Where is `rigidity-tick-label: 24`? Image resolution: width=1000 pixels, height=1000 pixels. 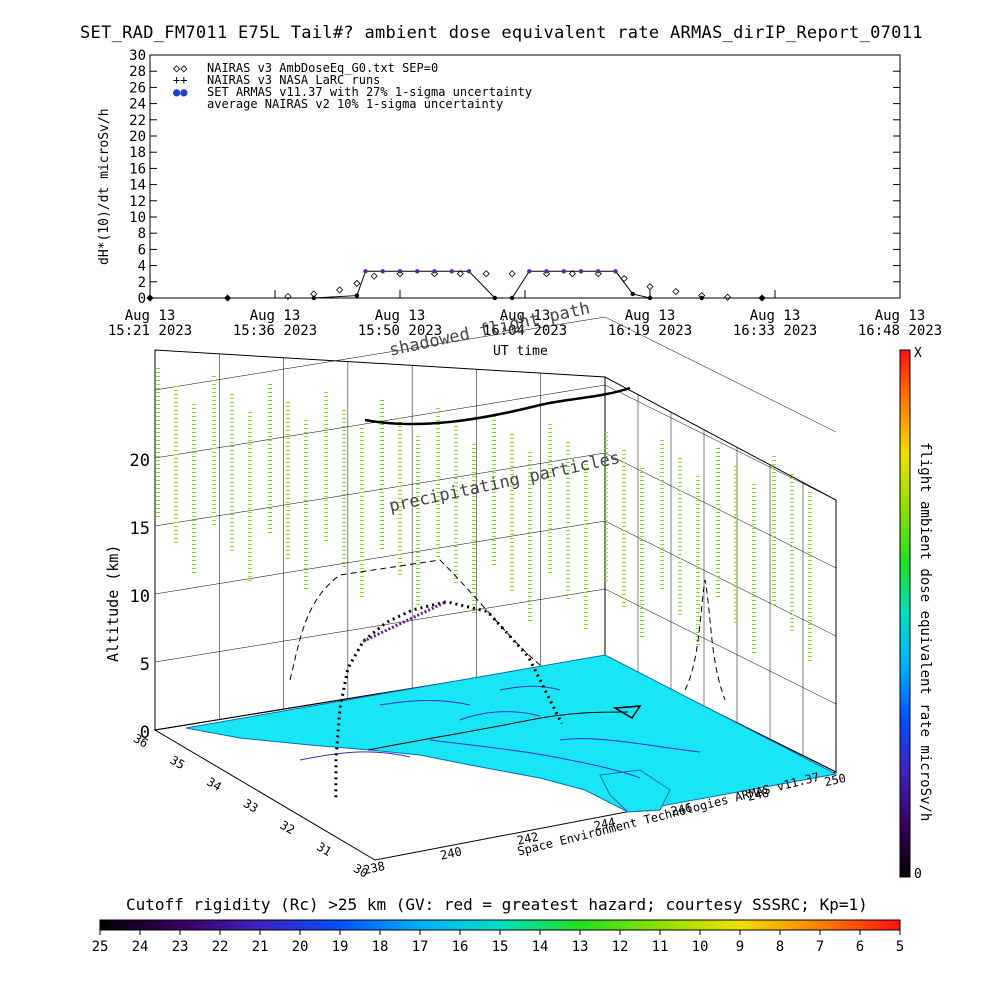
rigidity-tick-label: 24 is located at coordinates (140, 947).